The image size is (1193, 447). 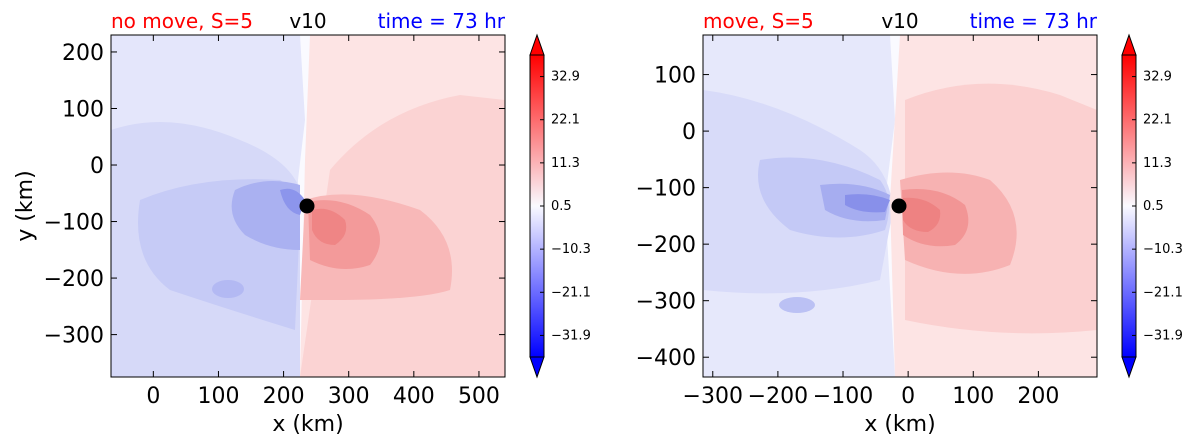 I want to click on right-x-tick-label: 0, so click(x=908, y=396).